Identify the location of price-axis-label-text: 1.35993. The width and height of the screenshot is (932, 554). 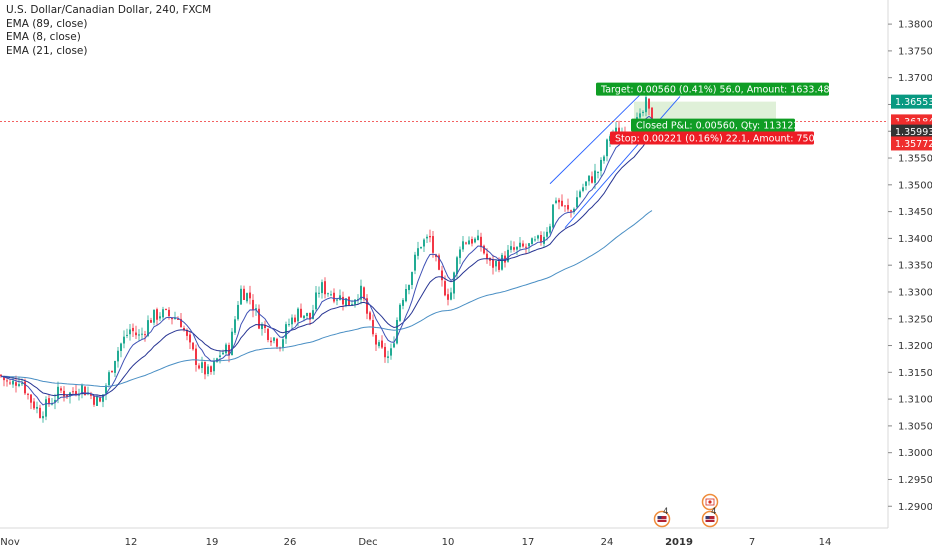
(913, 132).